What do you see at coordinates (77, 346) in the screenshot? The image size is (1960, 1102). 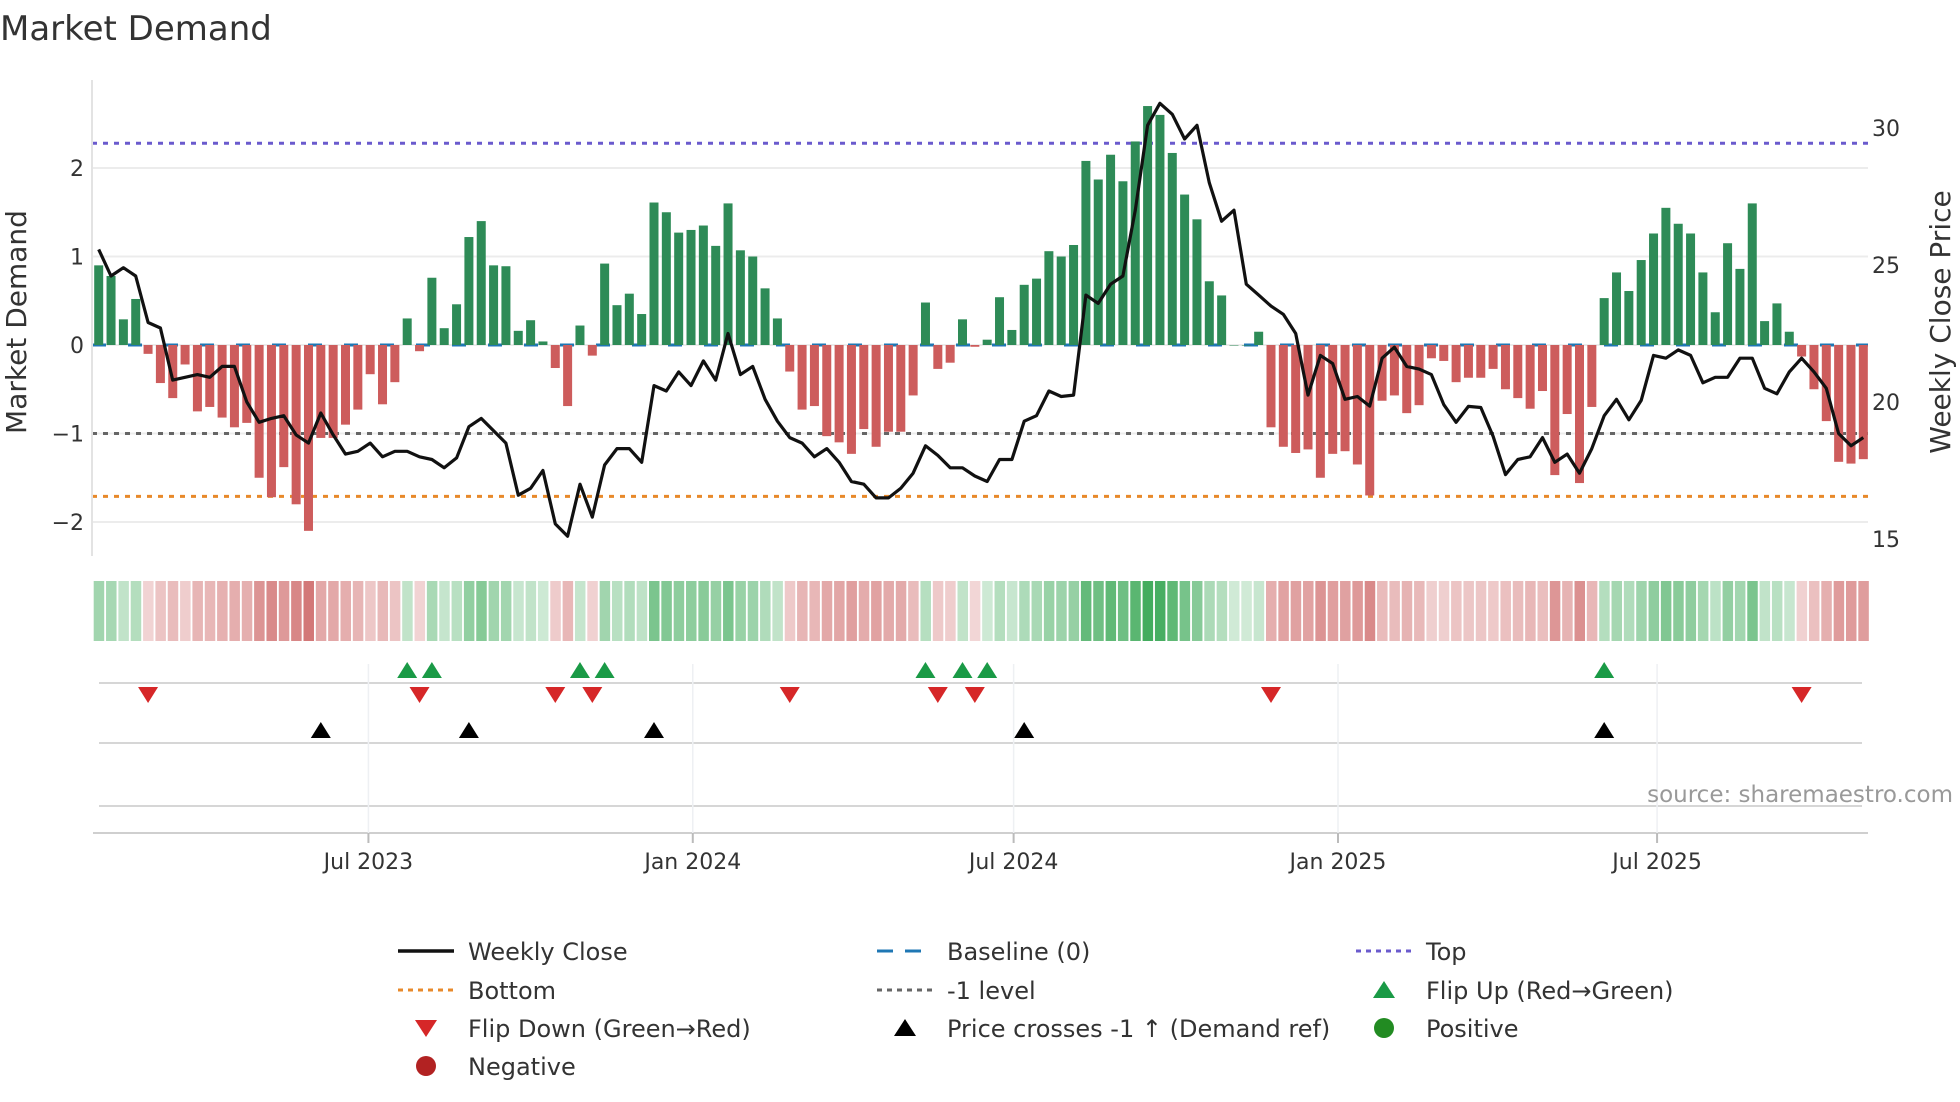 I see `y-tick-label: 0` at bounding box center [77, 346].